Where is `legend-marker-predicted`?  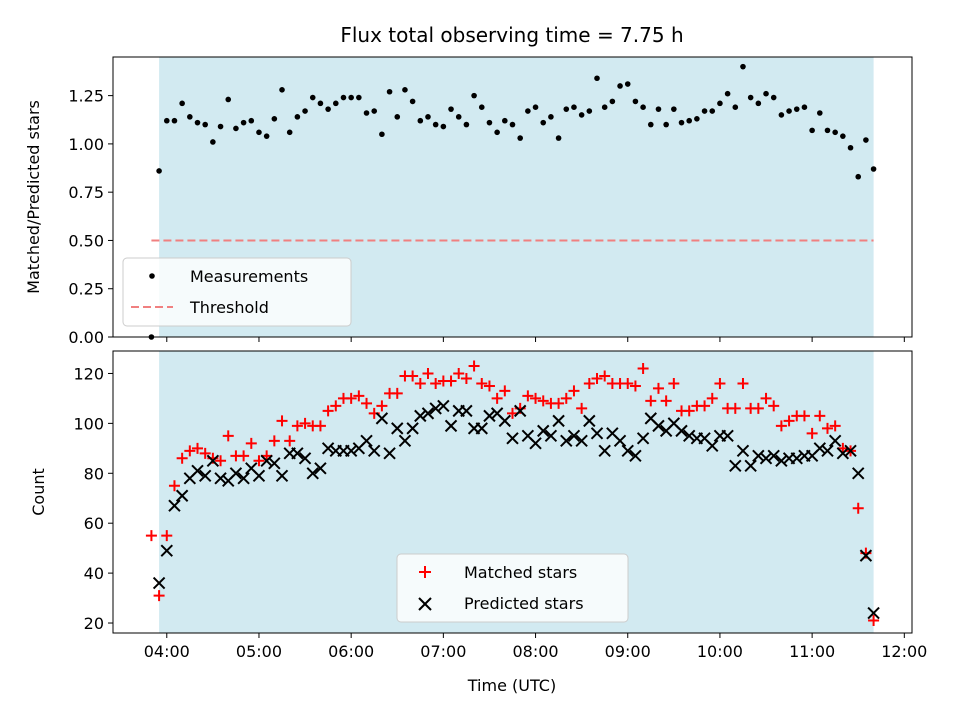
legend-marker-predicted is located at coordinates (425, 604).